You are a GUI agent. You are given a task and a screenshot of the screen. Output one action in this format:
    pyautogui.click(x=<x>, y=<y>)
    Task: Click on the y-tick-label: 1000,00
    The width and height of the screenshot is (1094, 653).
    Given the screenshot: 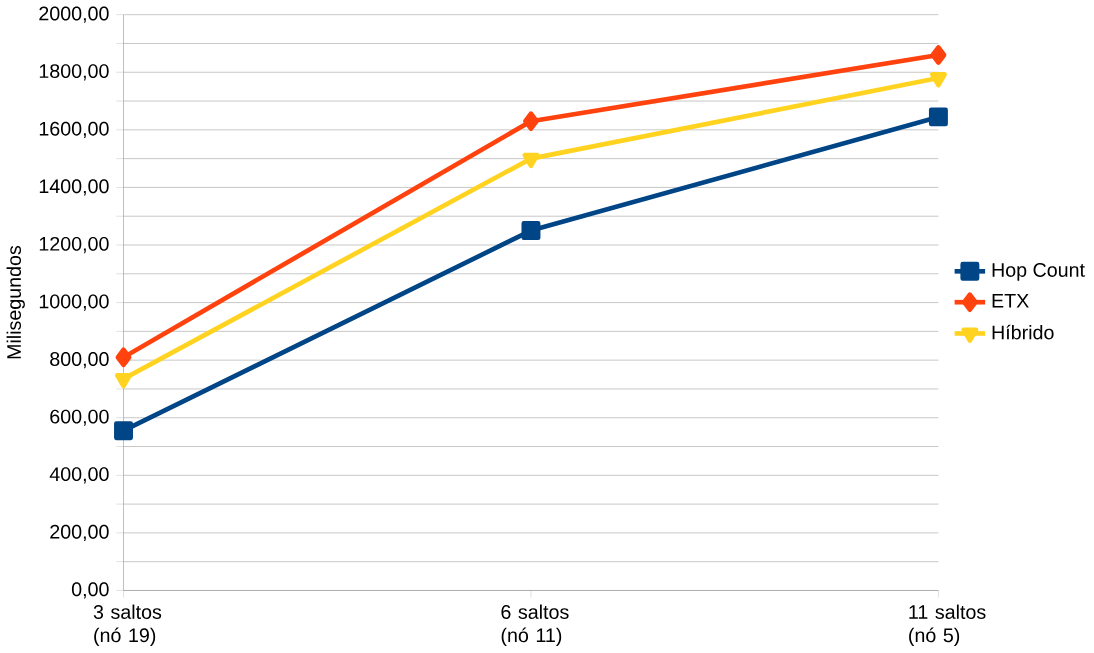 What is the action you would take?
    pyautogui.click(x=74, y=302)
    